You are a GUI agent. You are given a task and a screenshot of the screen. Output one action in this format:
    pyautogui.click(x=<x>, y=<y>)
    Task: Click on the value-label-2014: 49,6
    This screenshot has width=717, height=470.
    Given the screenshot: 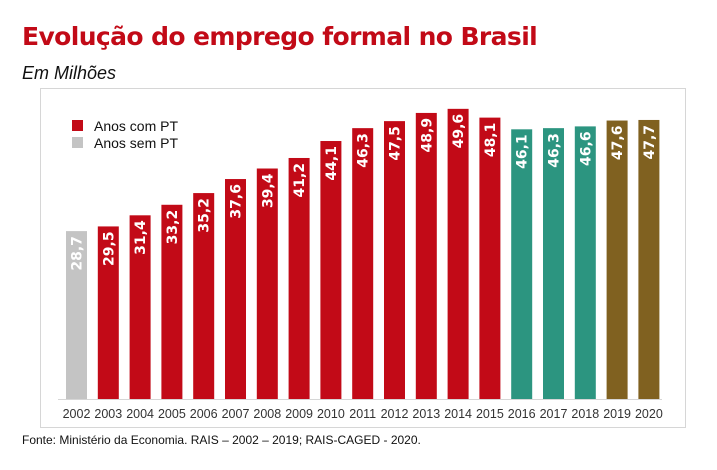 What is the action you would take?
    pyautogui.click(x=459, y=131)
    